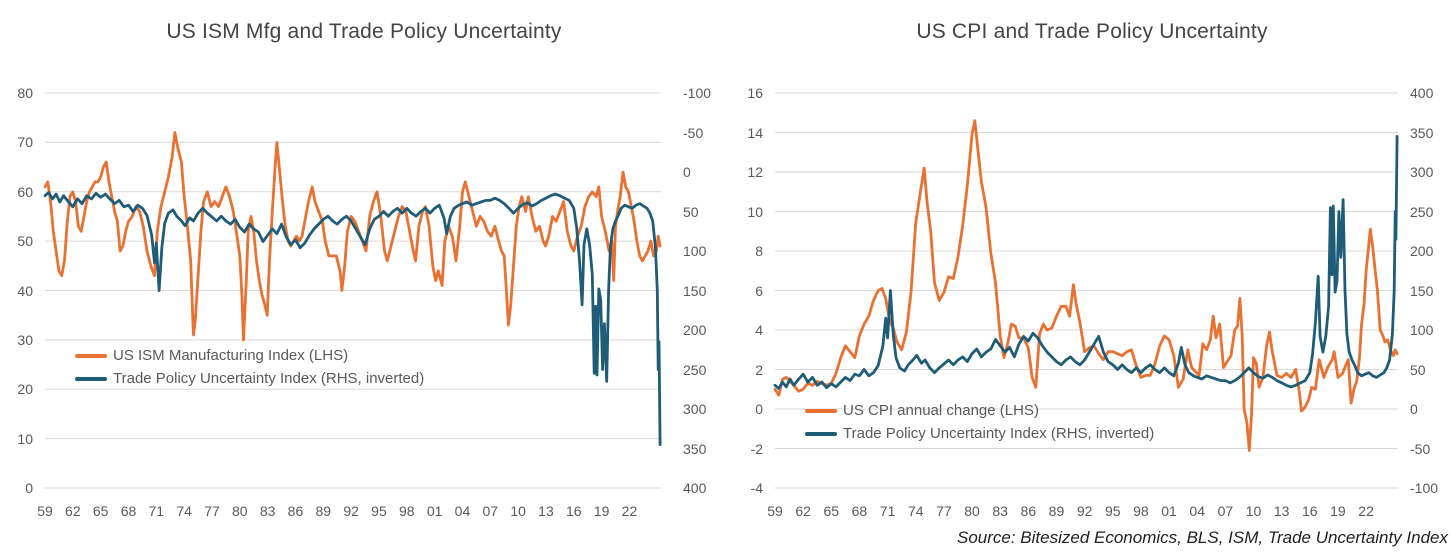 The width and height of the screenshot is (1456, 552). I want to click on chart-title-cpi: US CPI and Trade Policy Uncertainty, so click(1092, 31).